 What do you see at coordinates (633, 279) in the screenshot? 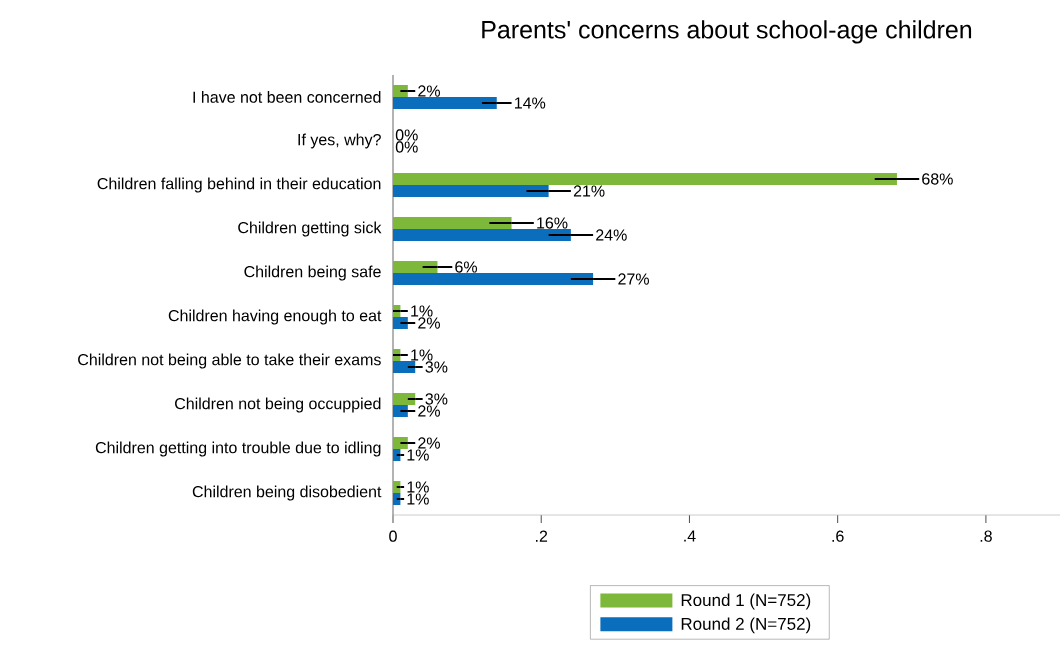
I see `data-label: 27%` at bounding box center [633, 279].